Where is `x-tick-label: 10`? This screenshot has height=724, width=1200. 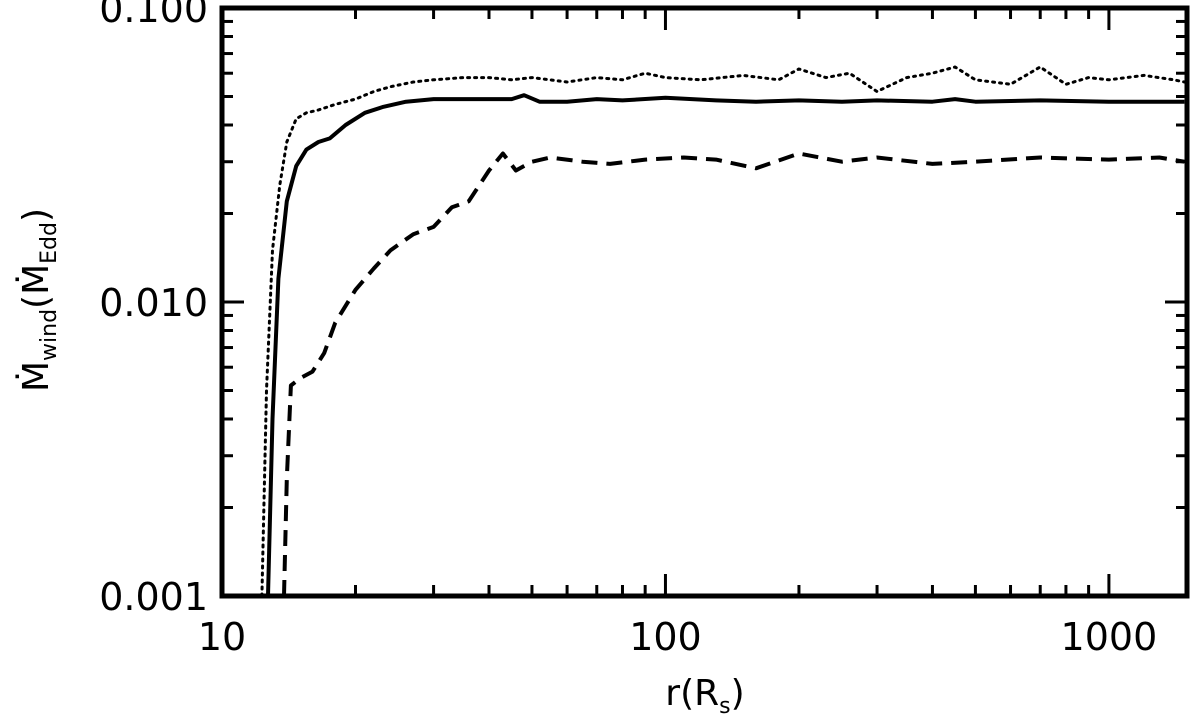 x-tick-label: 10 is located at coordinates (222, 637).